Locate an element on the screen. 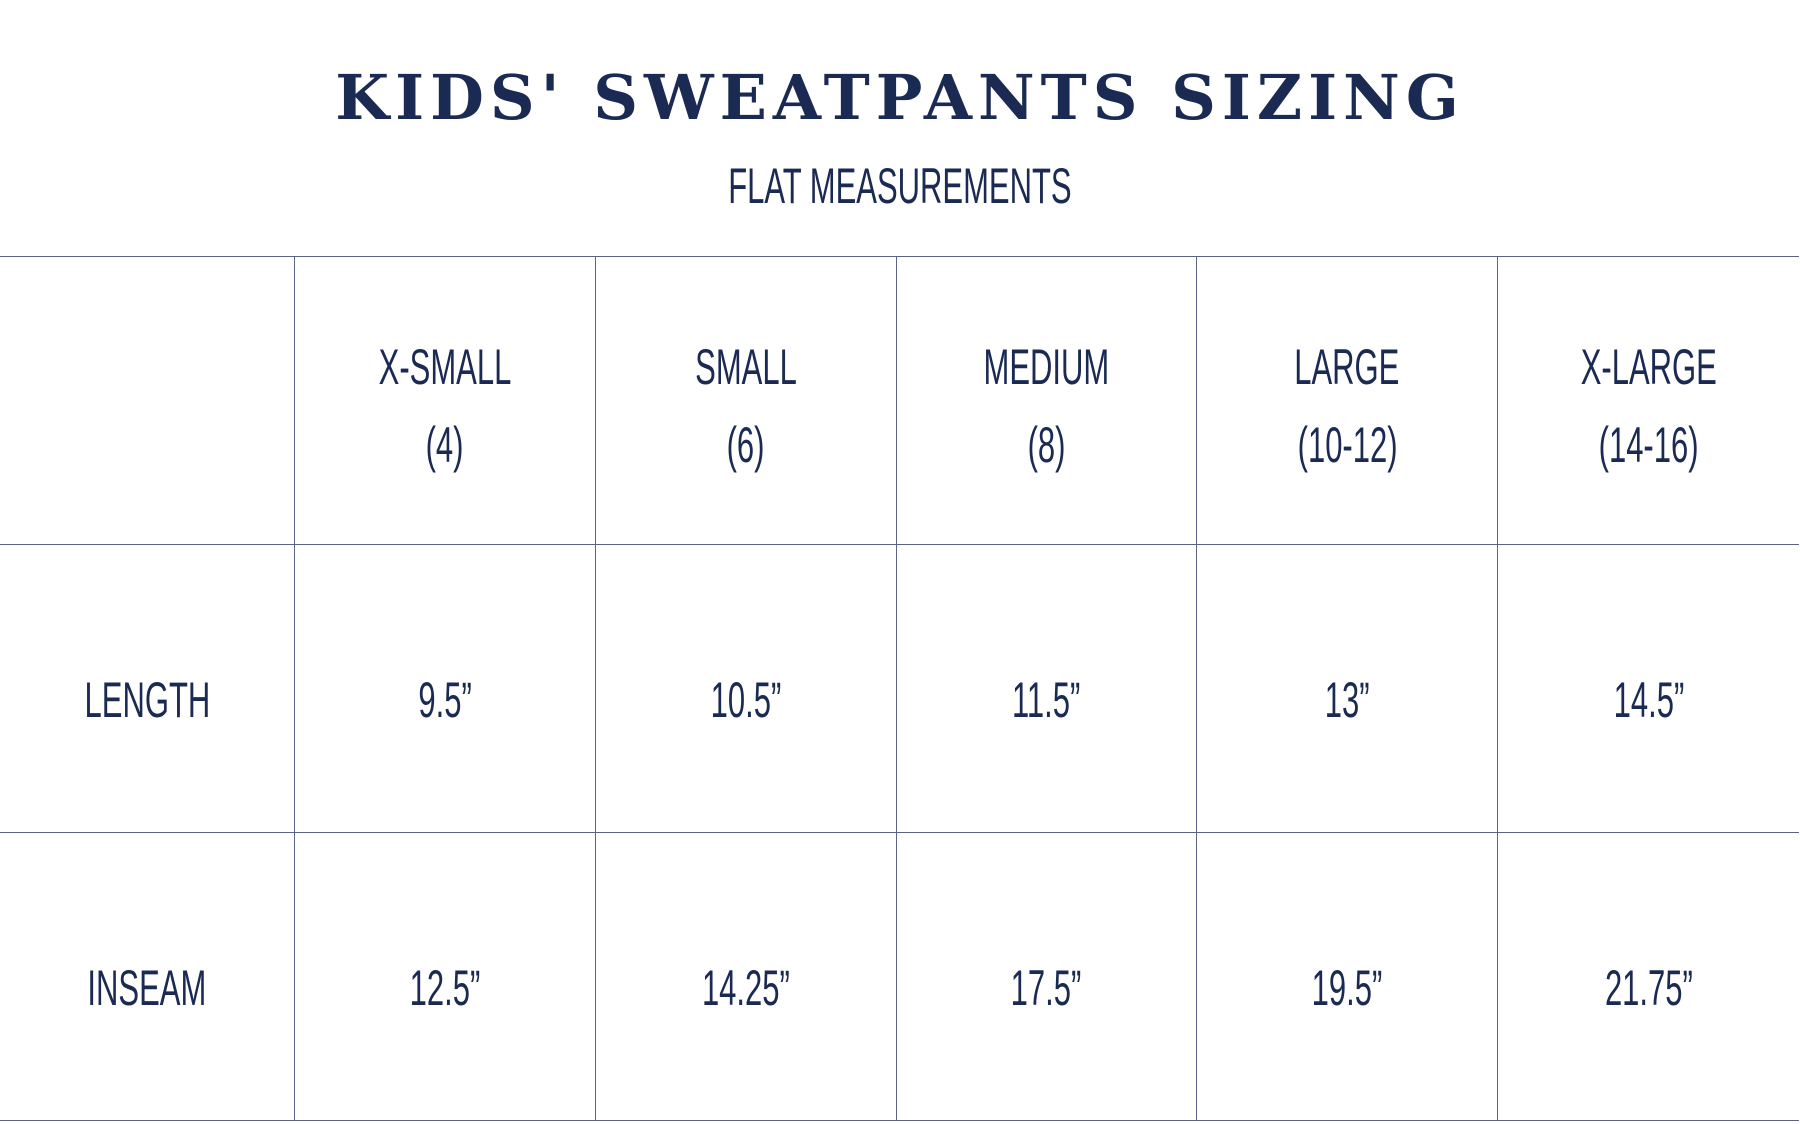 The image size is (1800, 1124). column-header: SMALL (6) is located at coordinates (746, 400).